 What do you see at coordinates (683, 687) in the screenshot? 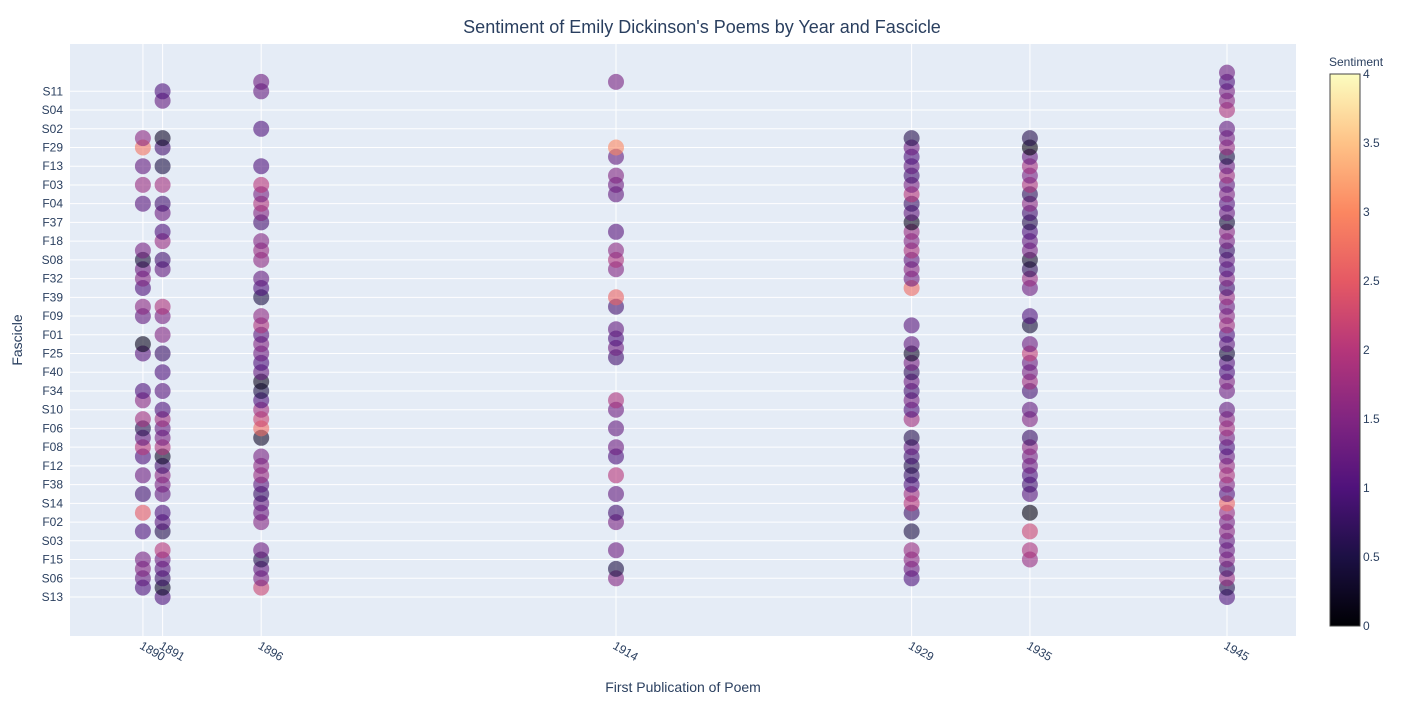
I see `x-axis-title: First Publication of Poem` at bounding box center [683, 687].